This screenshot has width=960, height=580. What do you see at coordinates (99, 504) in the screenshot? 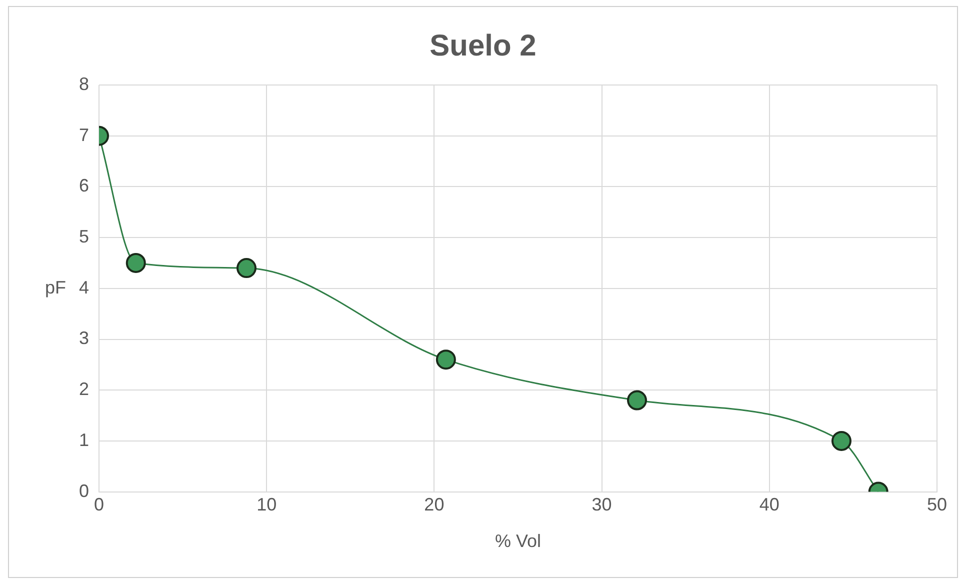
I see `x-tick-label: 0` at bounding box center [99, 504].